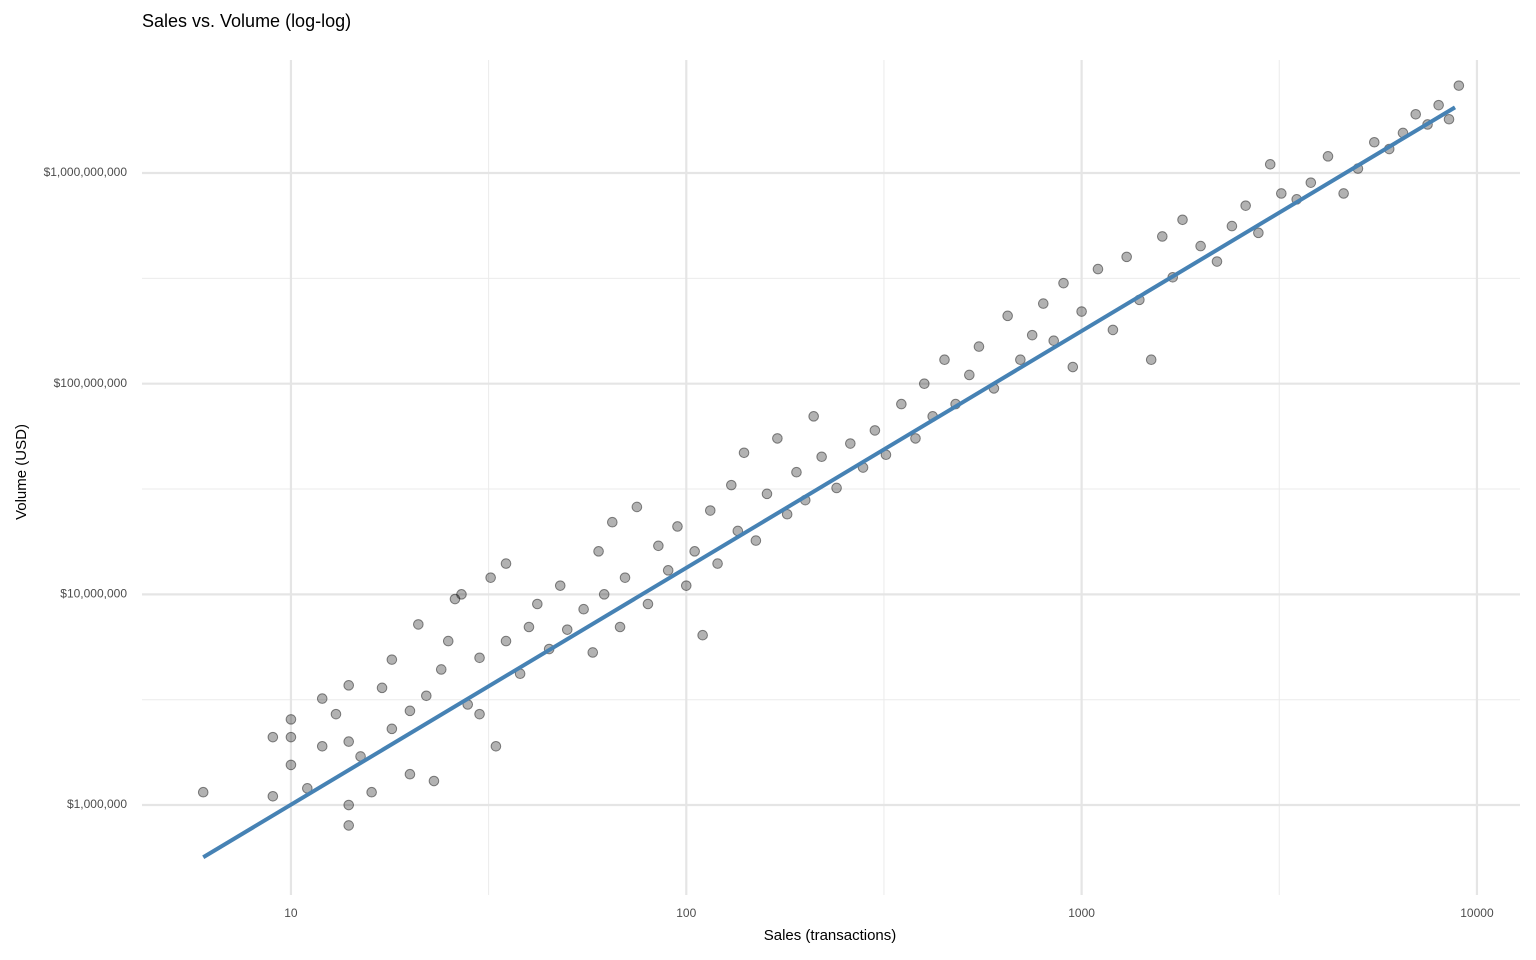  What do you see at coordinates (291, 913) in the screenshot?
I see `x-tick-label: 10` at bounding box center [291, 913].